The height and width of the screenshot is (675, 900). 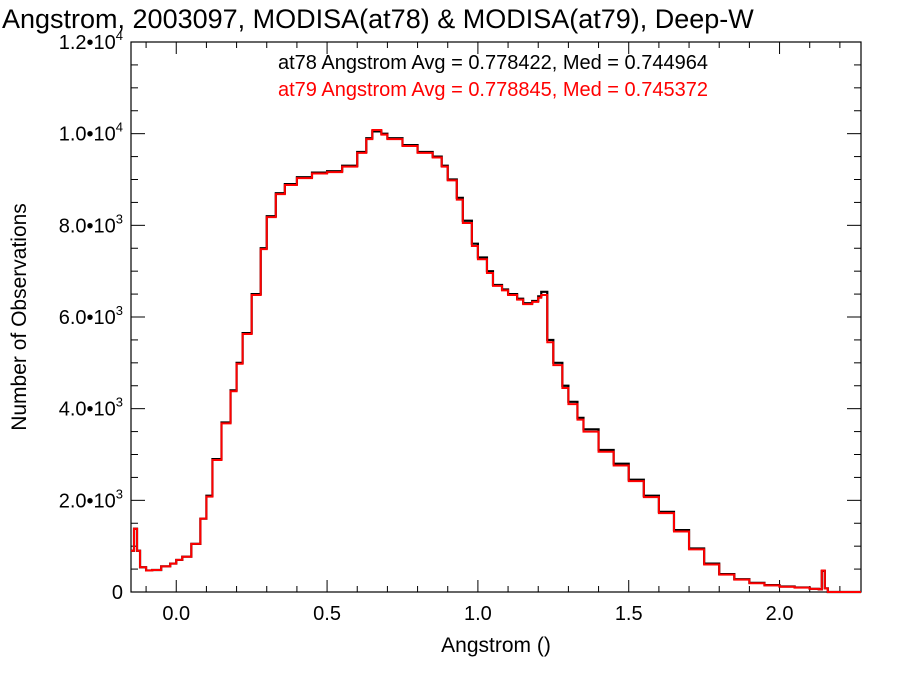 I want to click on x-tick-label: 2.0, so click(x=780, y=614).